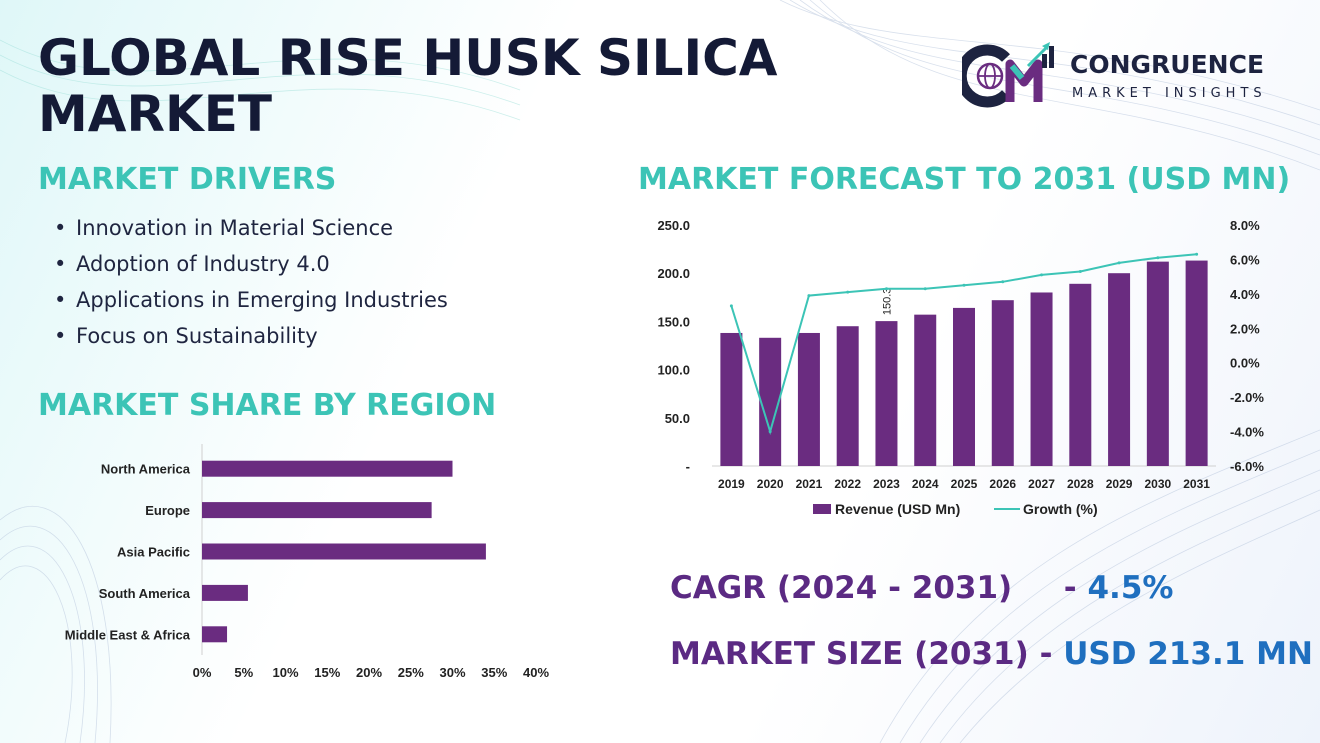 The width and height of the screenshot is (1320, 743). Describe the element at coordinates (731, 484) in the screenshot. I see `category-label: 2019` at that location.